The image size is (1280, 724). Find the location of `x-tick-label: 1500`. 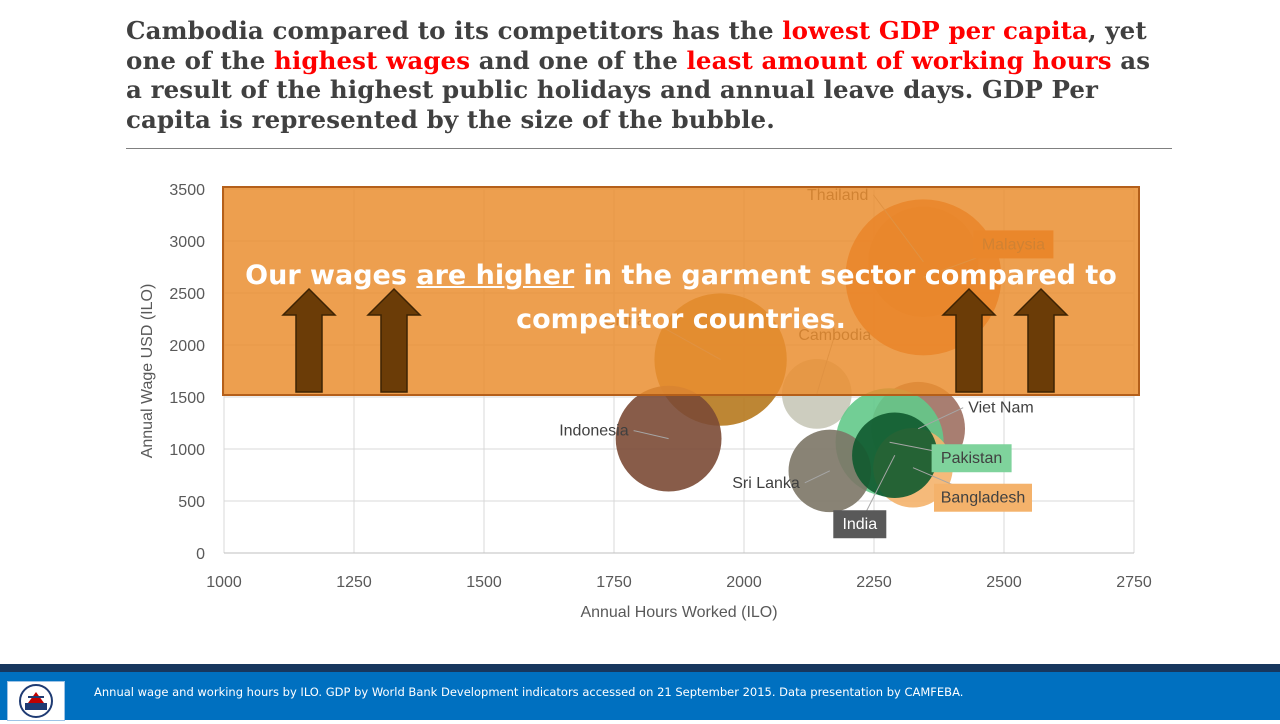

x-tick-label: 1500 is located at coordinates (484, 582).